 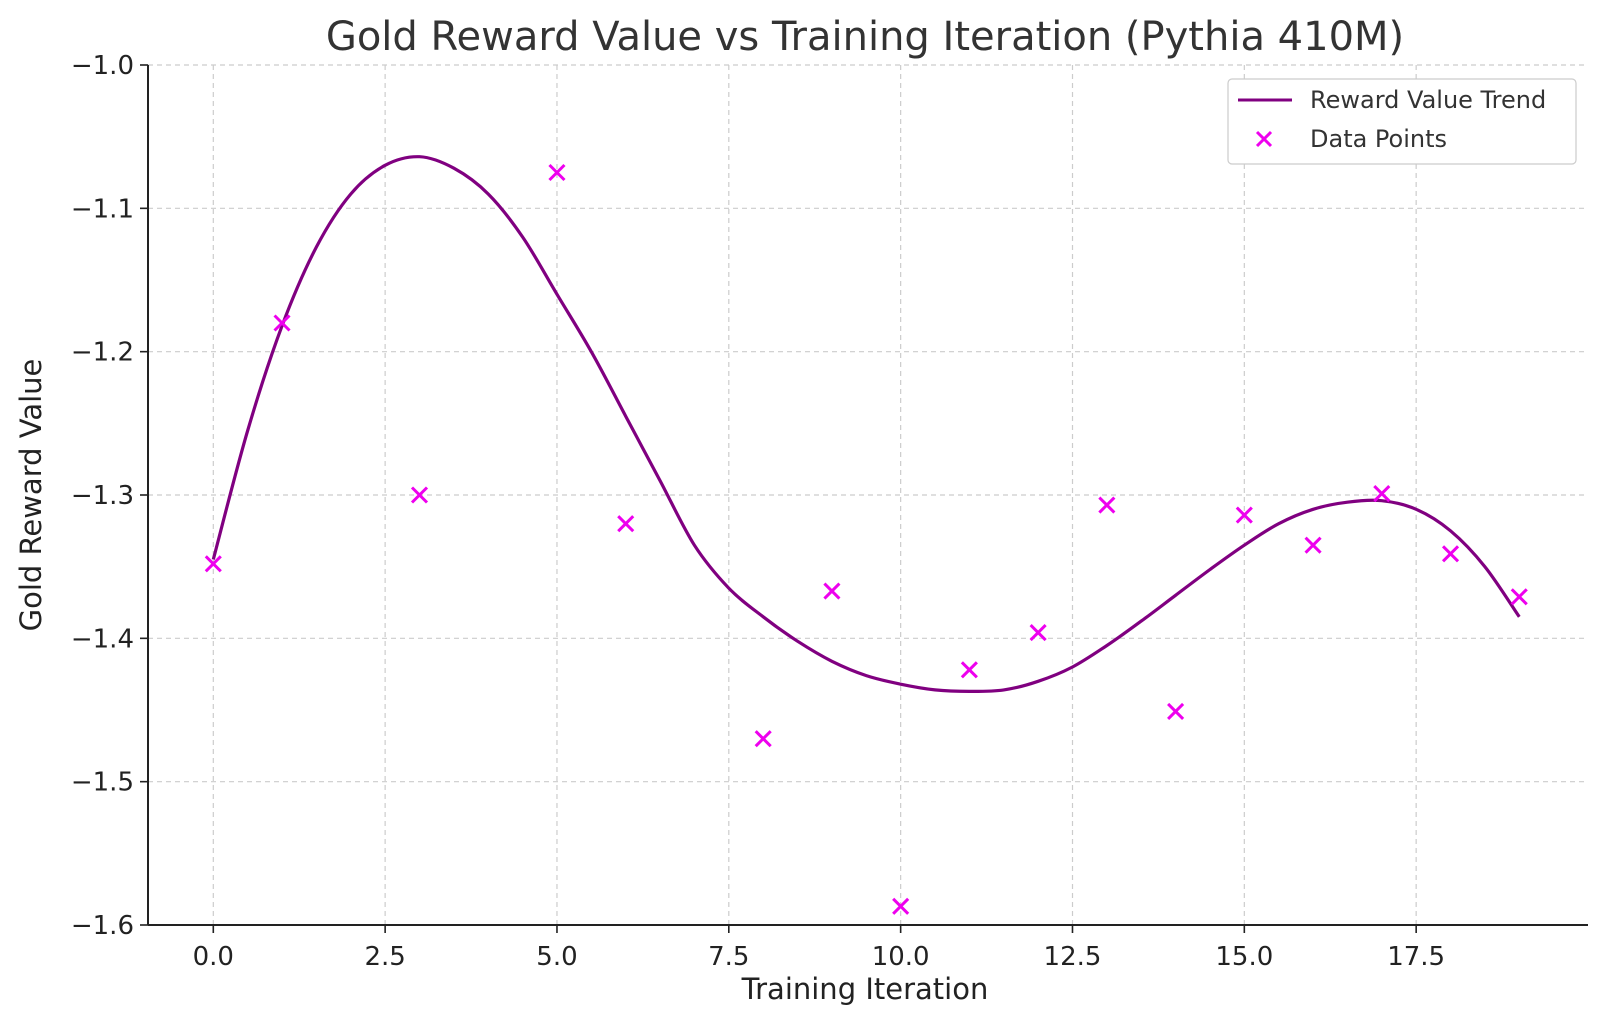 I want to click on y-axis-label: Gold Reward Value, so click(x=31, y=495).